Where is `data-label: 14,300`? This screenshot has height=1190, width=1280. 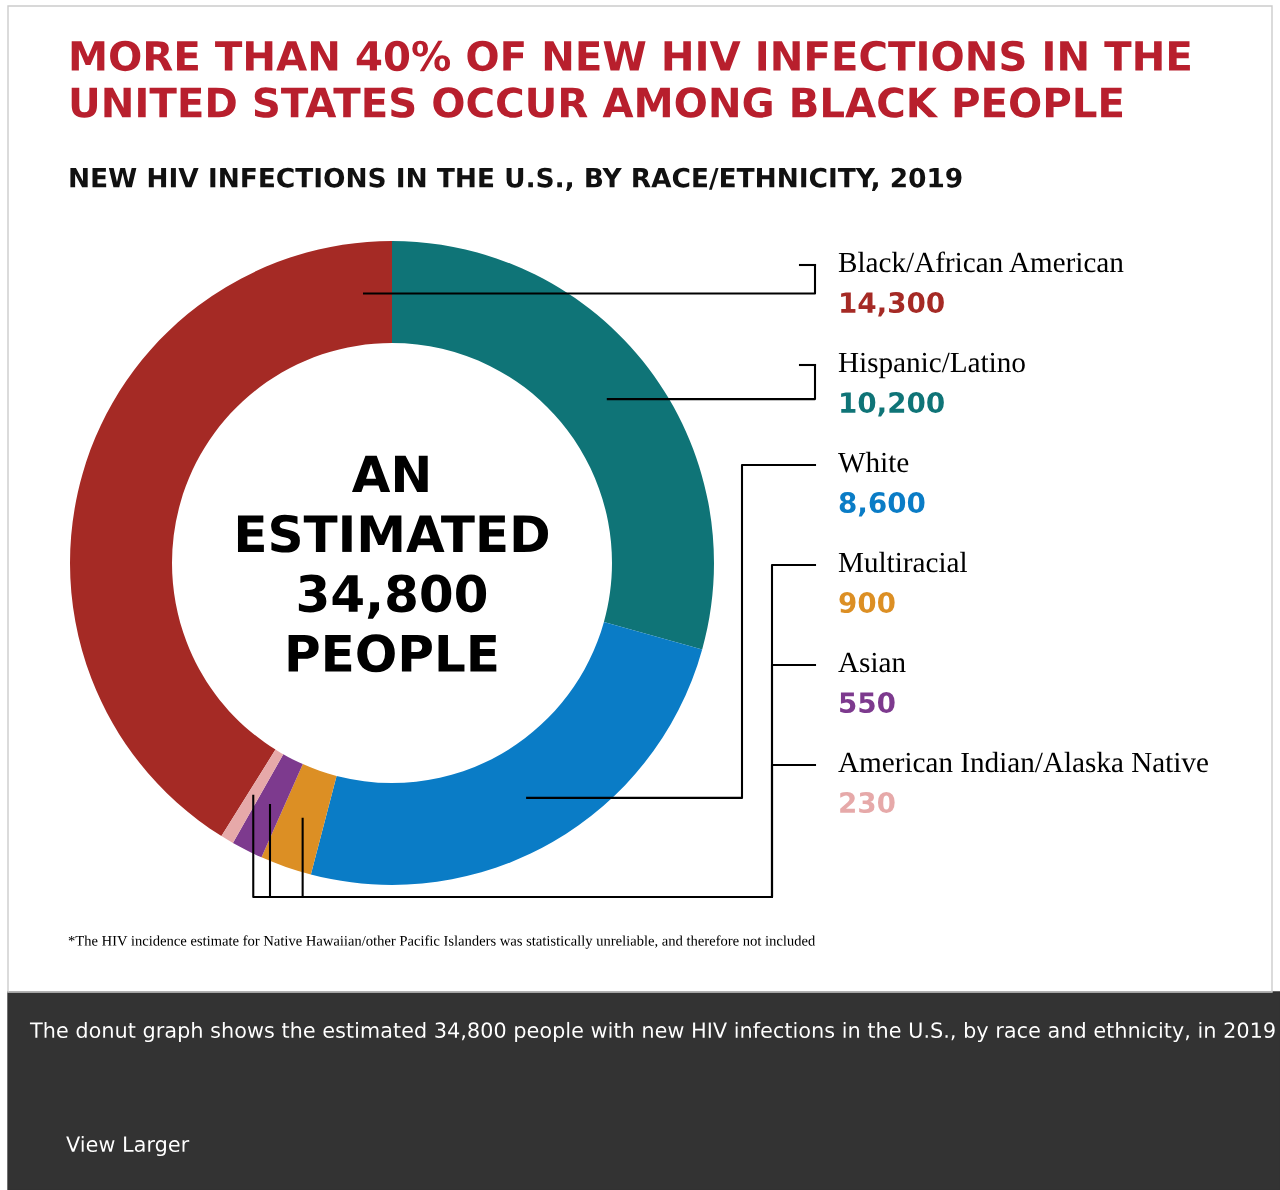 data-label: 14,300 is located at coordinates (892, 304).